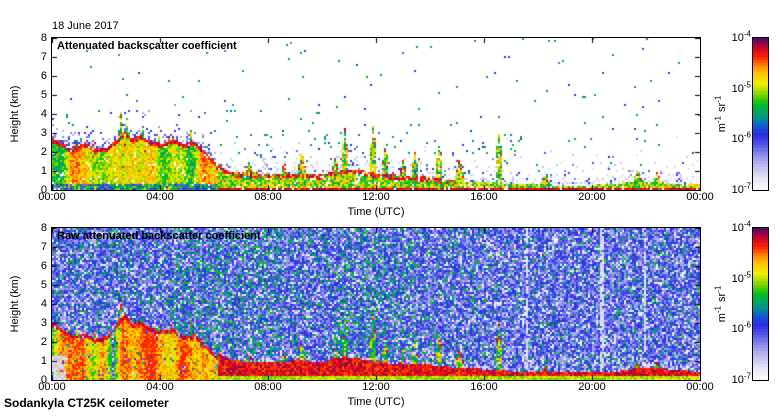 This screenshot has width=780, height=420. I want to click on date-label: 18 June 2017, so click(85, 26).